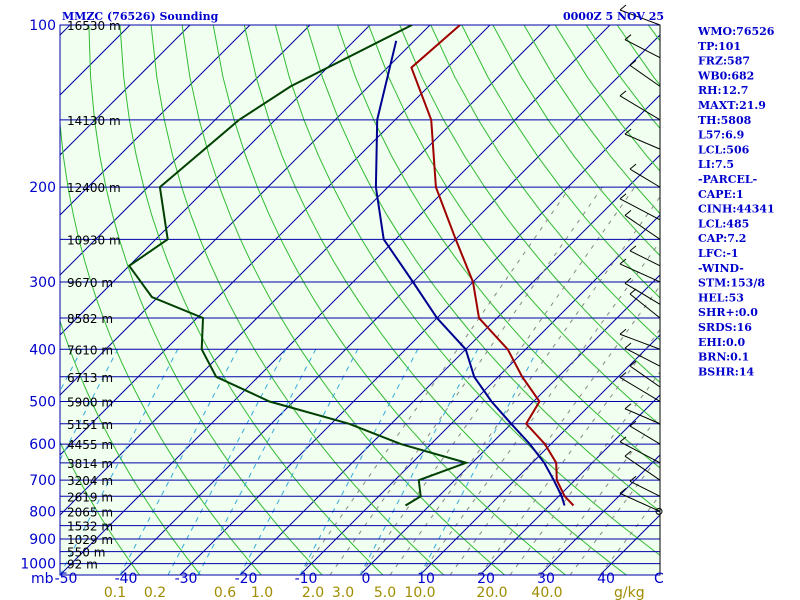 This screenshot has height=600, width=800. What do you see at coordinates (42, 402) in the screenshot?
I see `pressure-tick-label: 500` at bounding box center [42, 402].